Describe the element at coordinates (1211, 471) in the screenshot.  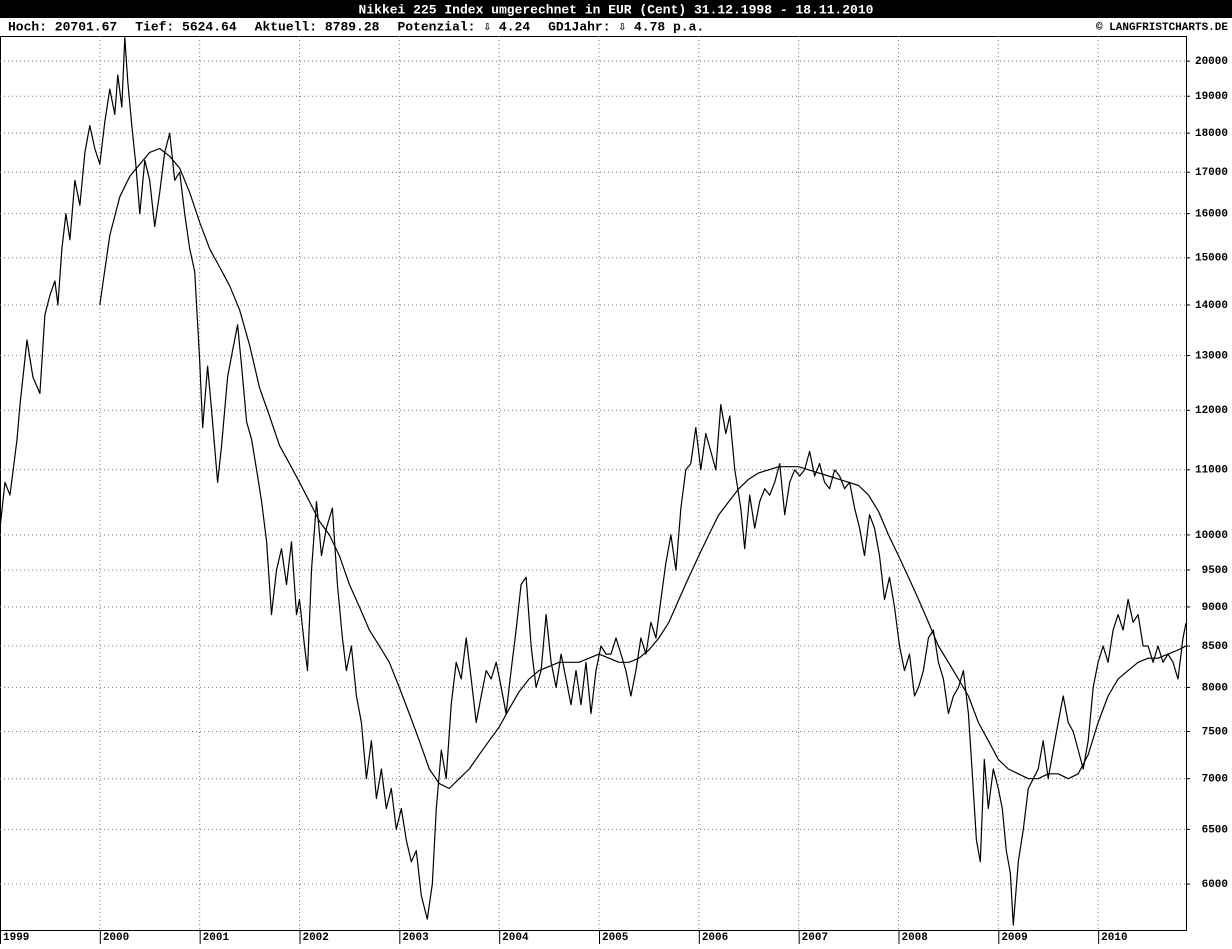
I see `y-tick-label: 11000` at that location.